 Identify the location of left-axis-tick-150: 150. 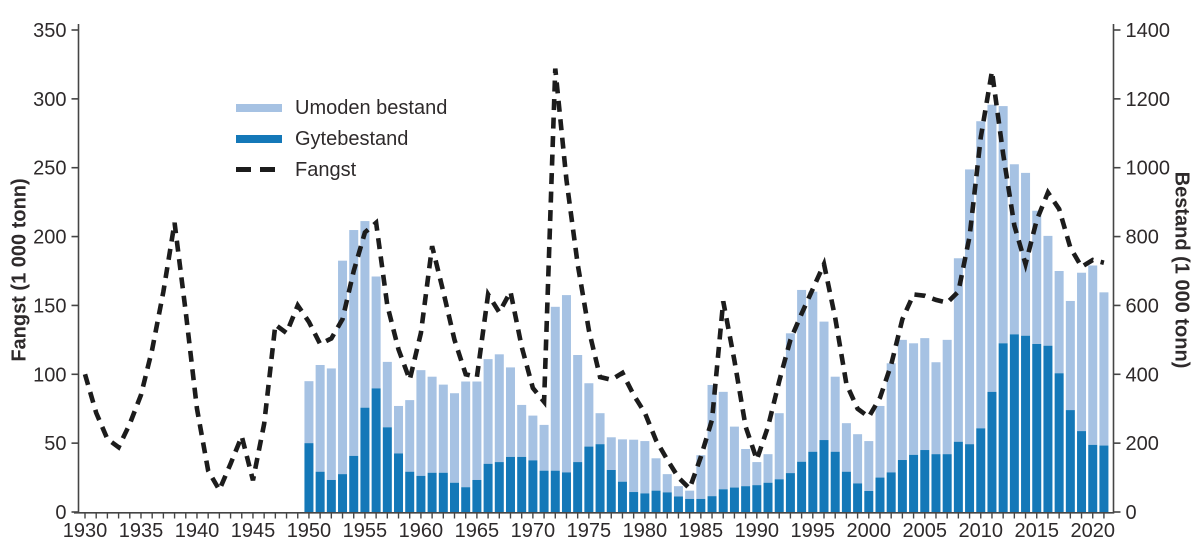
(49, 306).